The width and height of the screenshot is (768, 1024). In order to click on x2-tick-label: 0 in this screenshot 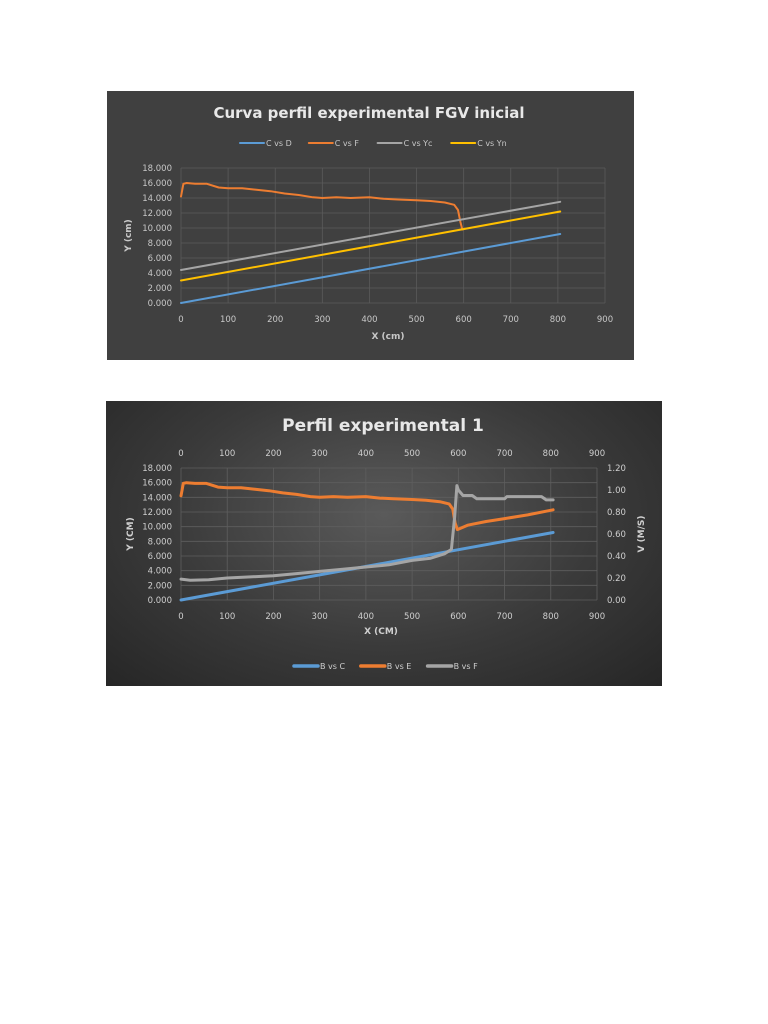, I will do `click(180, 454)`.